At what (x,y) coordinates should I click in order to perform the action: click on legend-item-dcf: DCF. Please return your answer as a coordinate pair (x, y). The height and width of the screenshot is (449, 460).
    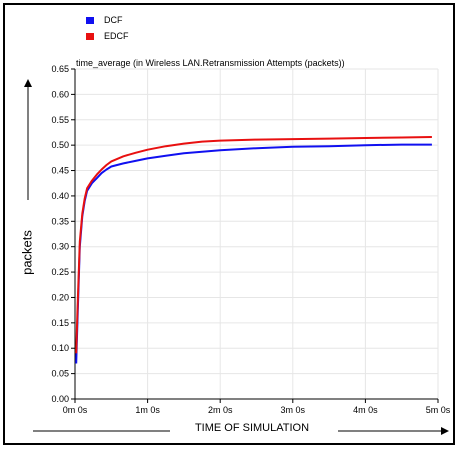
    Looking at the image, I should click on (104, 20).